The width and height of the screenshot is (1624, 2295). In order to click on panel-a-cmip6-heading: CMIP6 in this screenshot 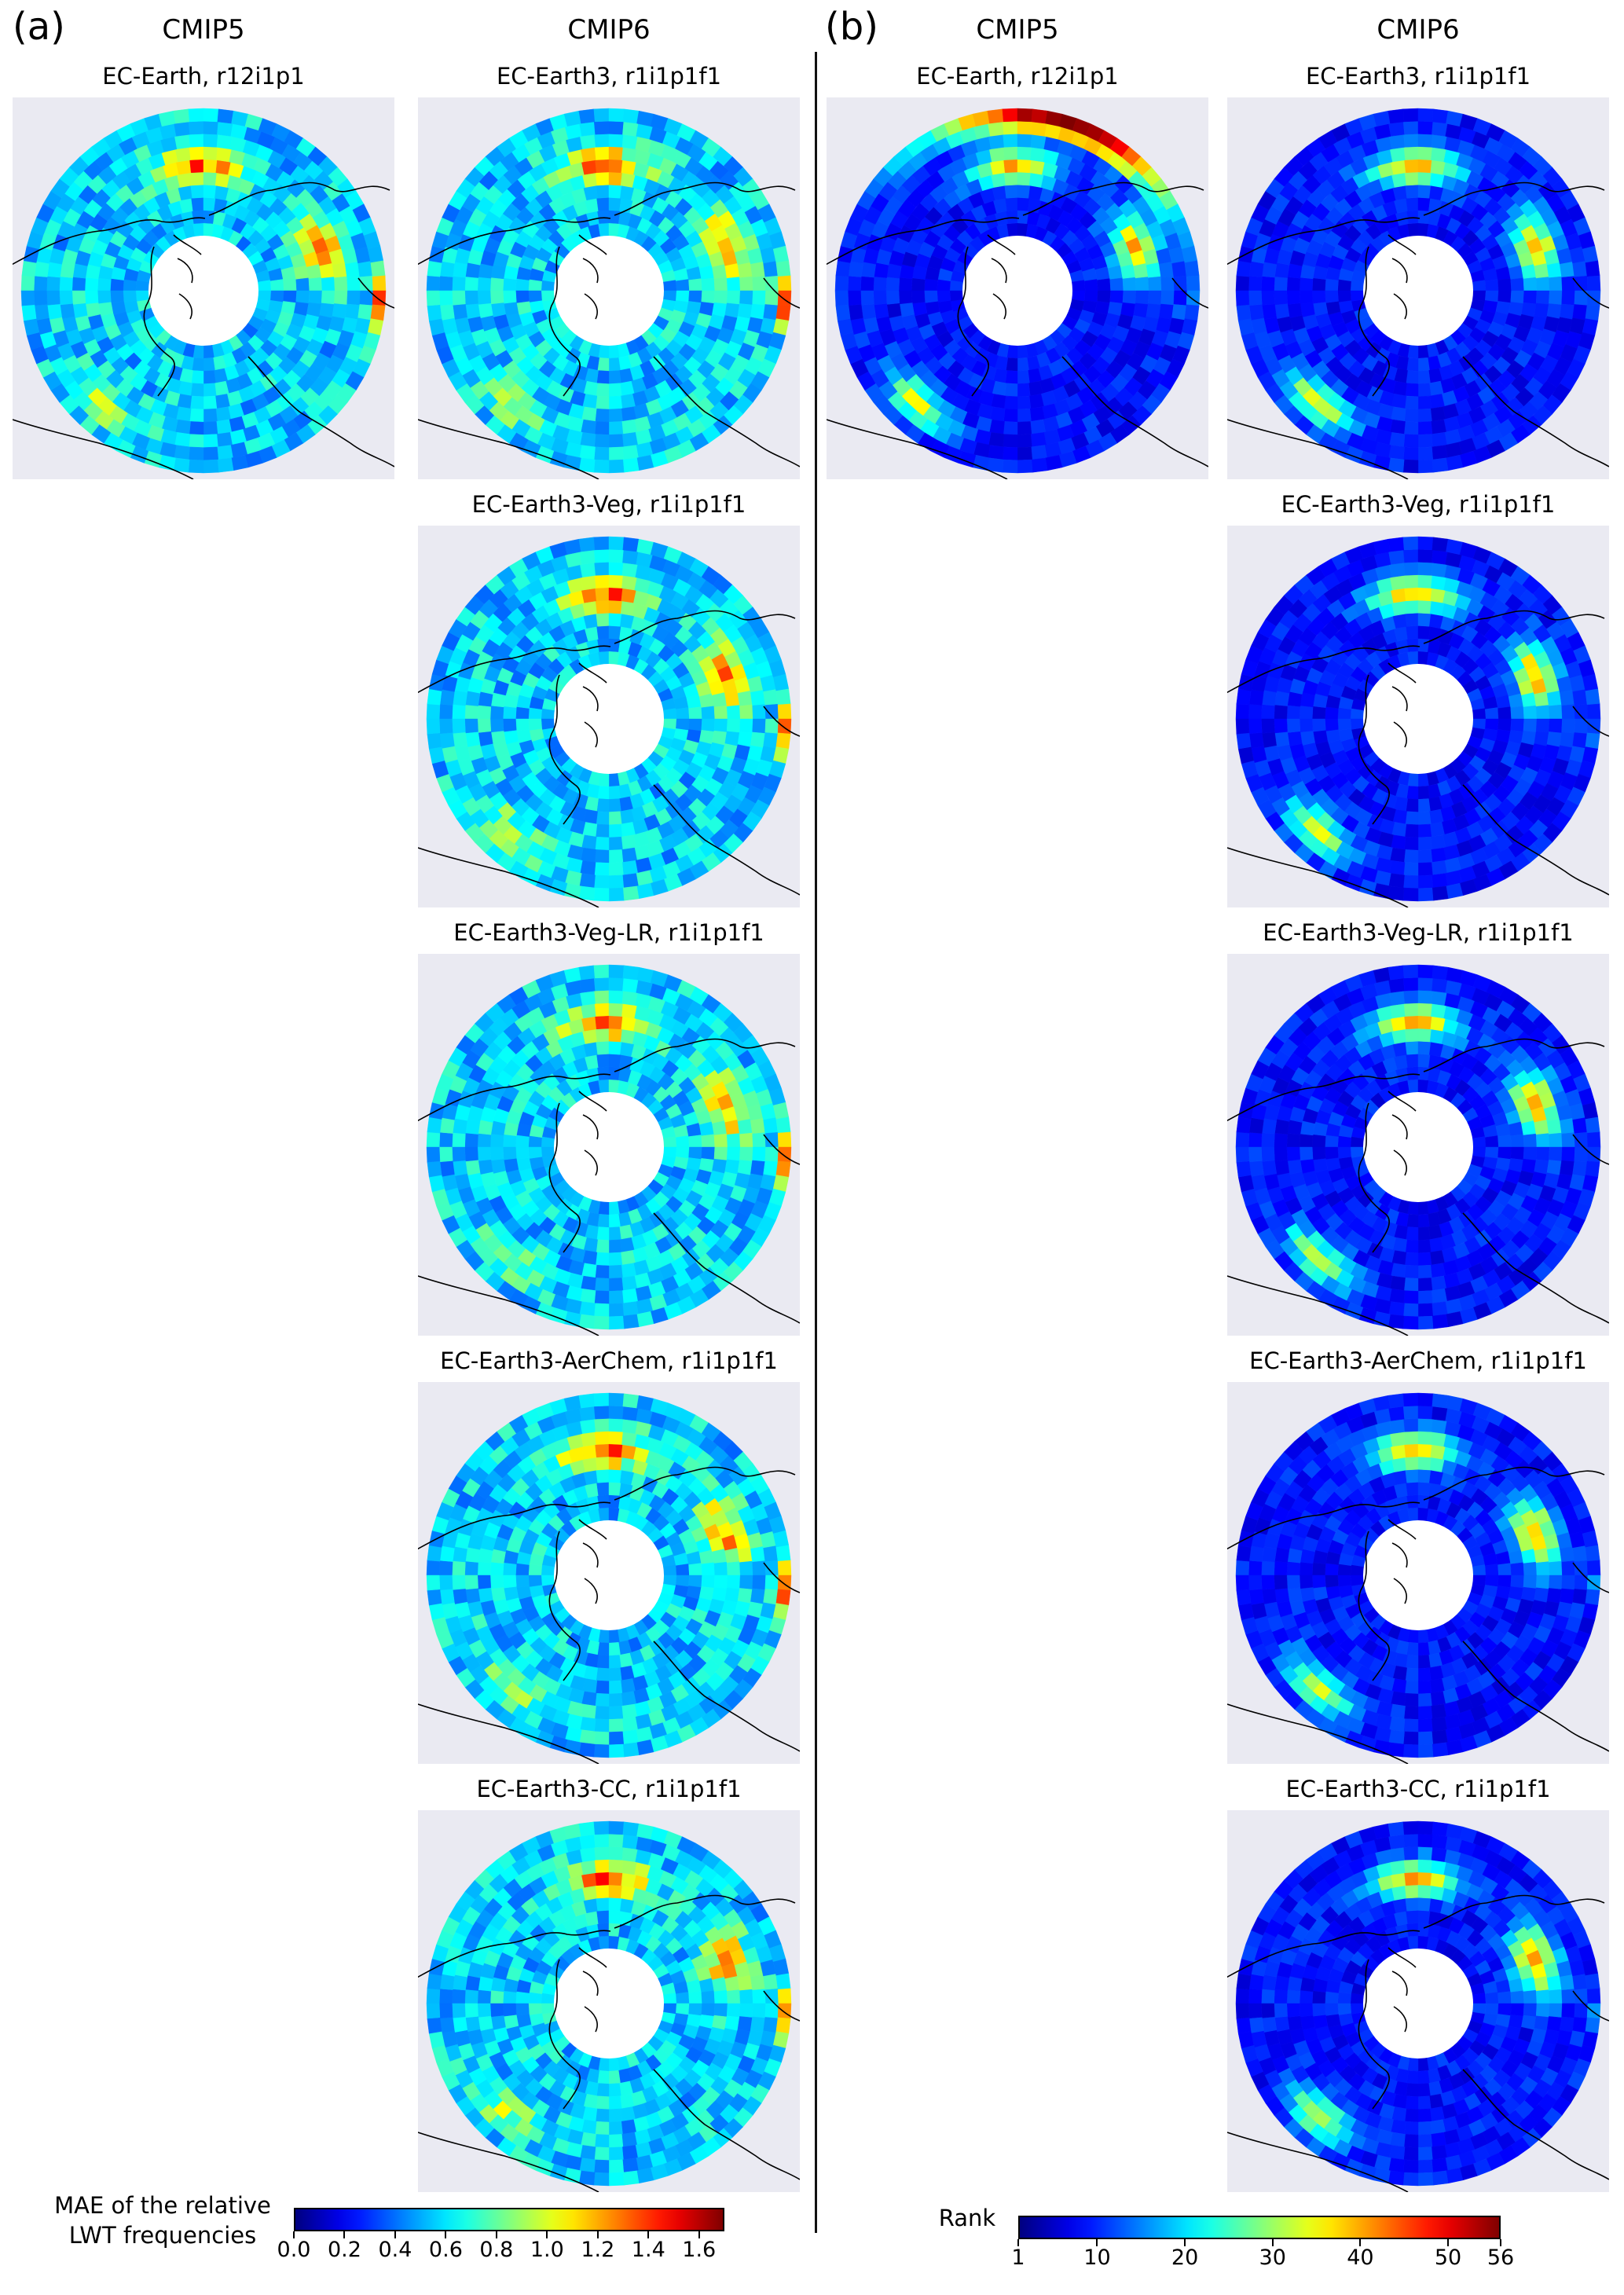, I will do `click(609, 30)`.